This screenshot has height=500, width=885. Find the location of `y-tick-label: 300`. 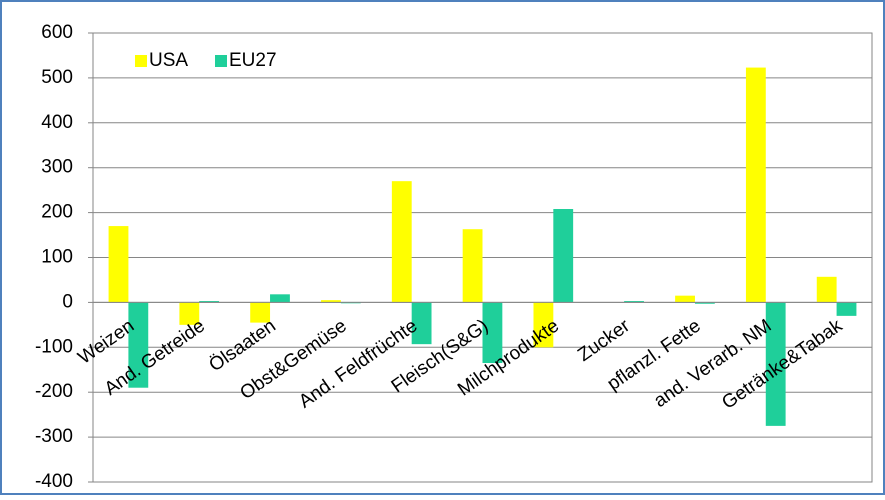

y-tick-label: 300 is located at coordinates (57, 167).